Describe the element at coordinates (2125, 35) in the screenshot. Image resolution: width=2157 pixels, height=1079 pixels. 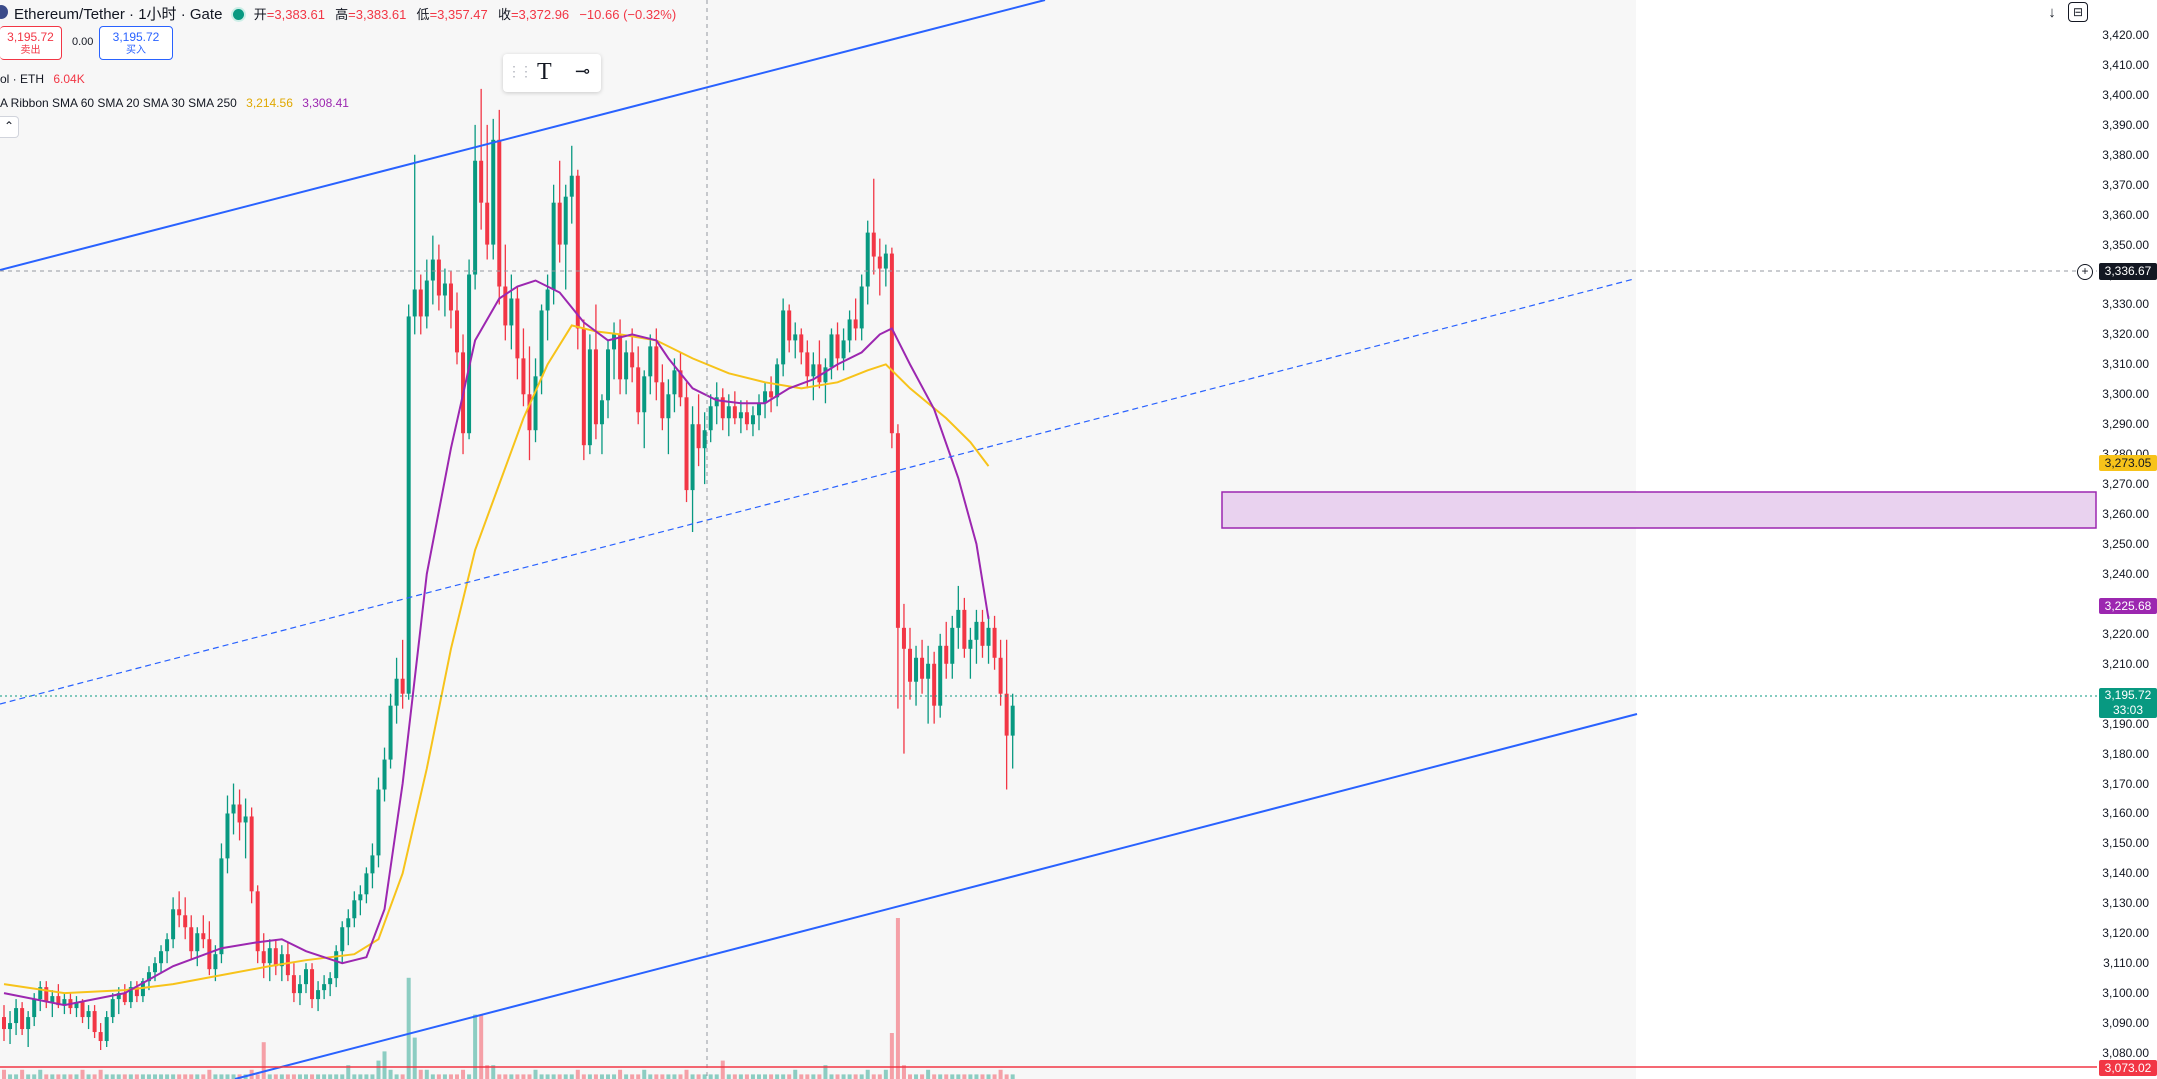
I see `price-axis-label: 3,420.00` at that location.